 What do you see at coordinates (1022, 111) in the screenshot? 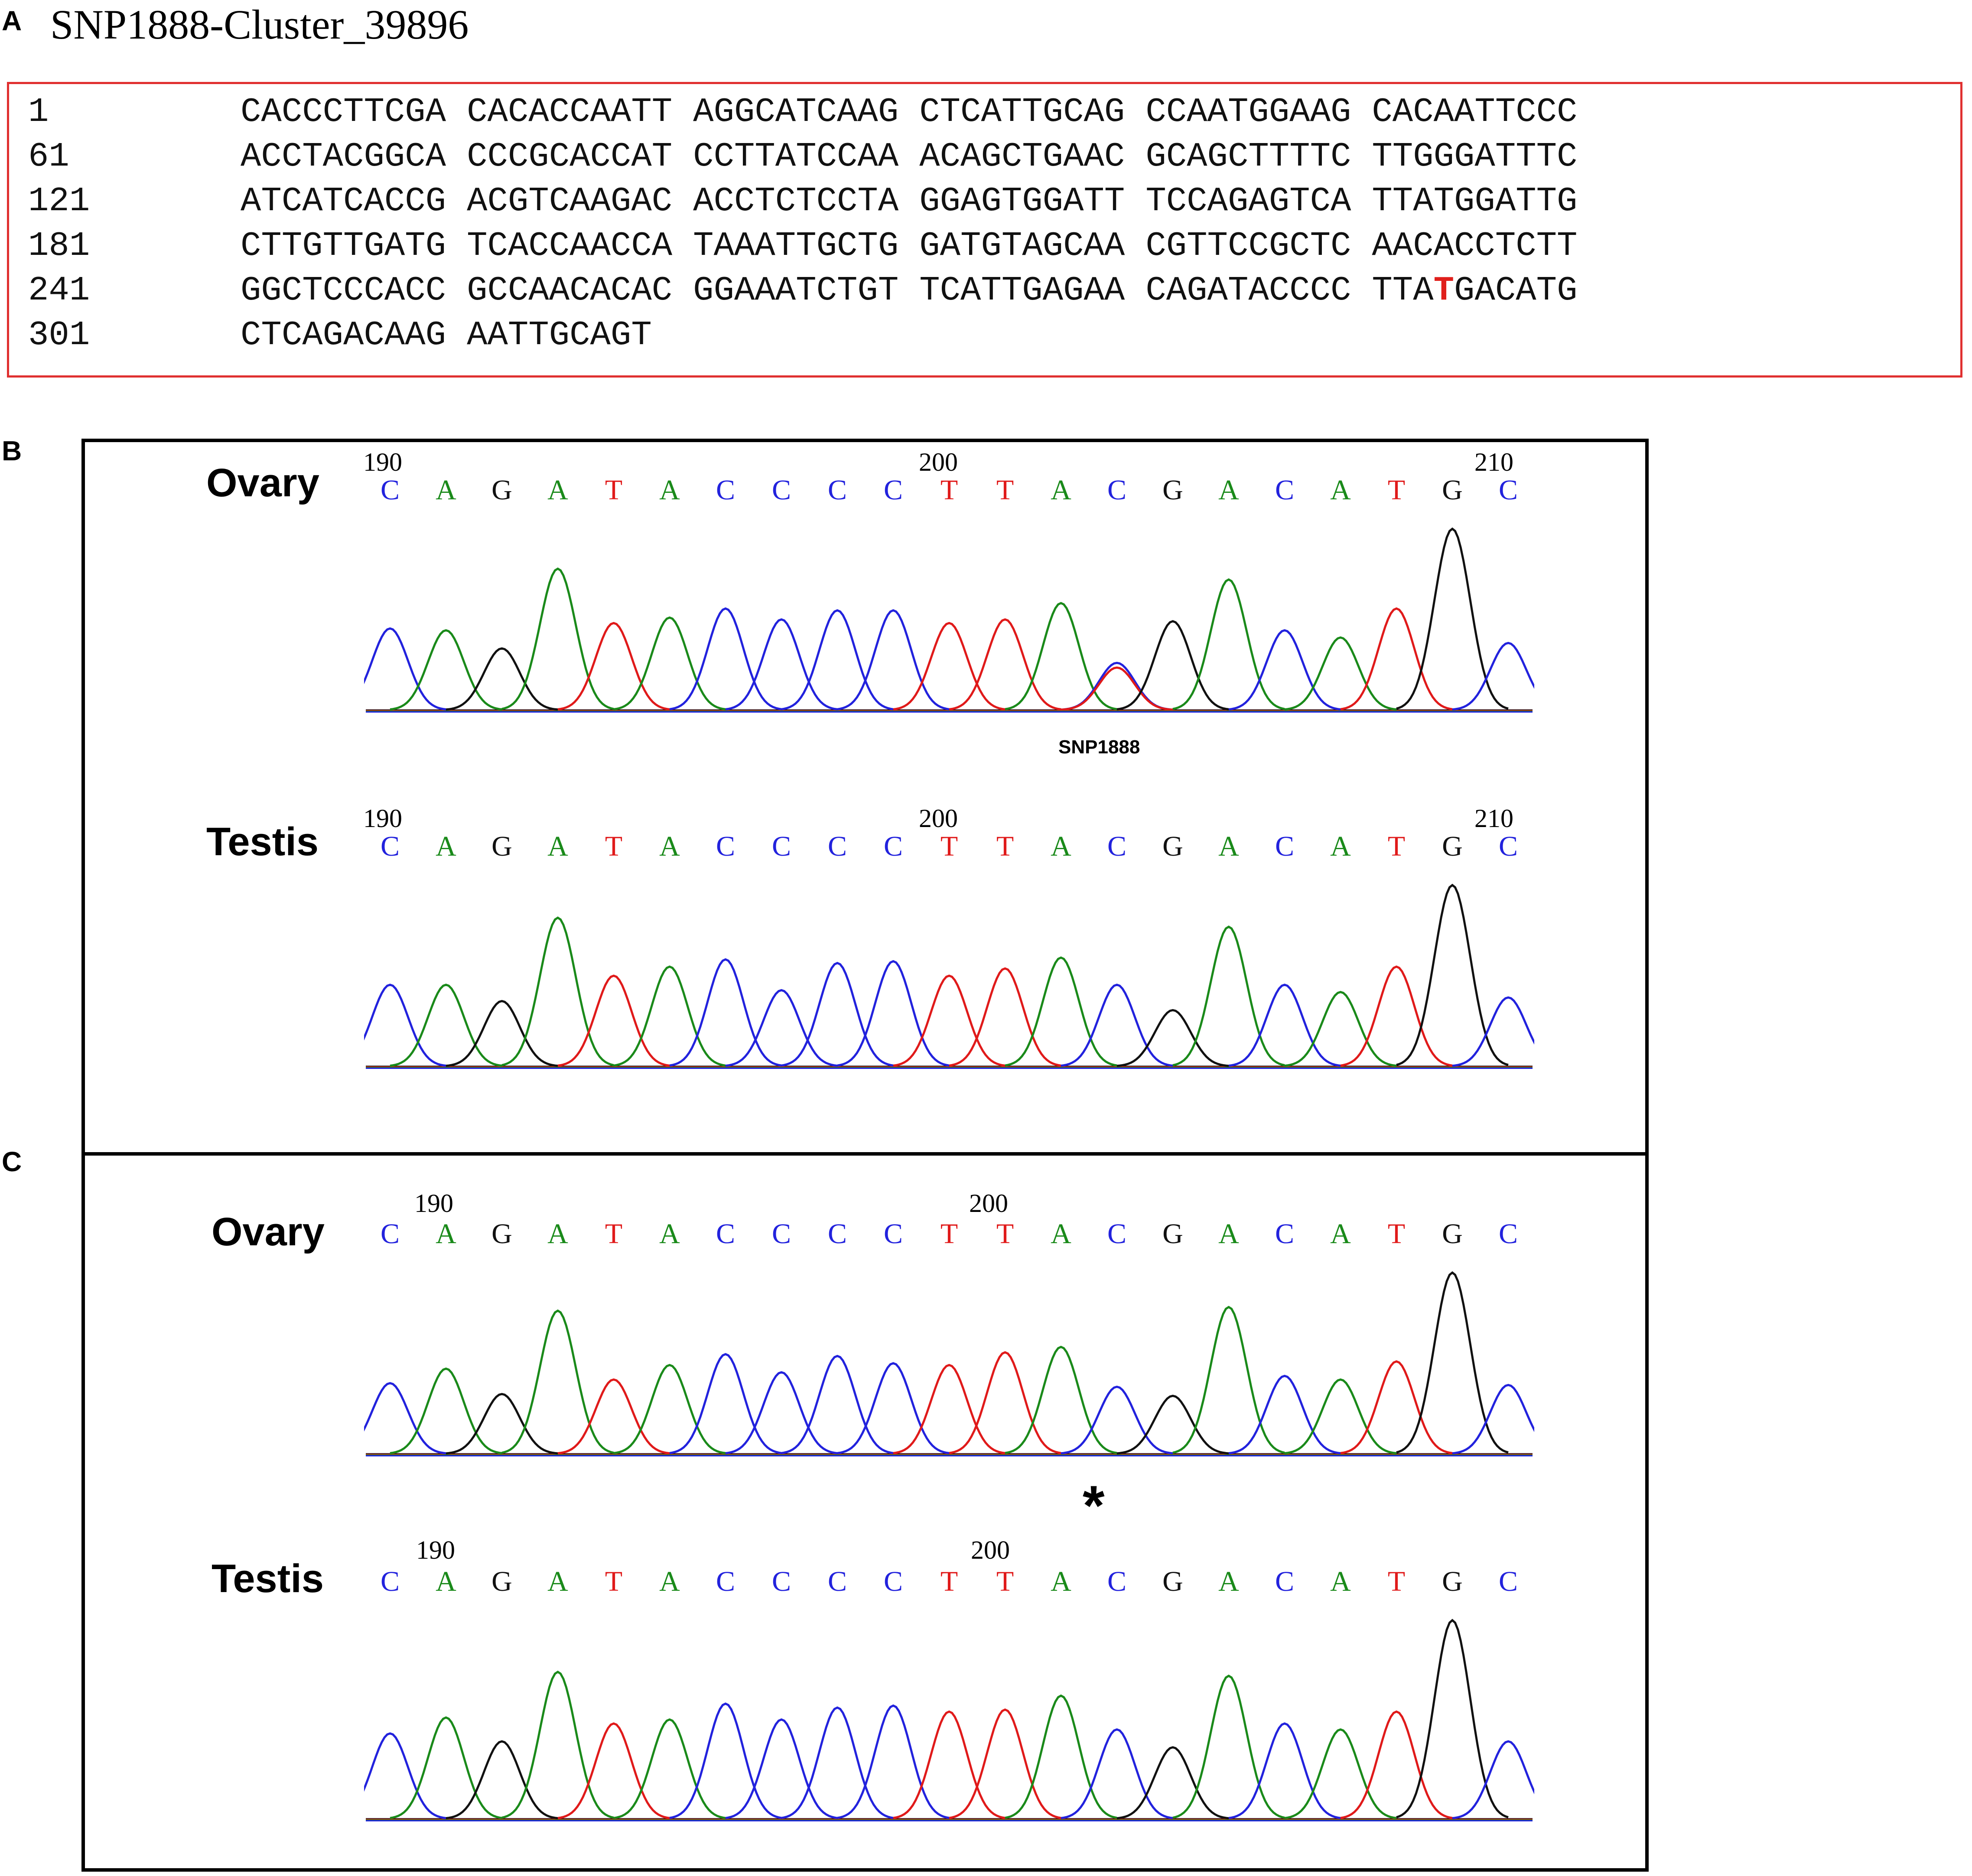
I see `sequence-block: CTCATTGCAG` at bounding box center [1022, 111].